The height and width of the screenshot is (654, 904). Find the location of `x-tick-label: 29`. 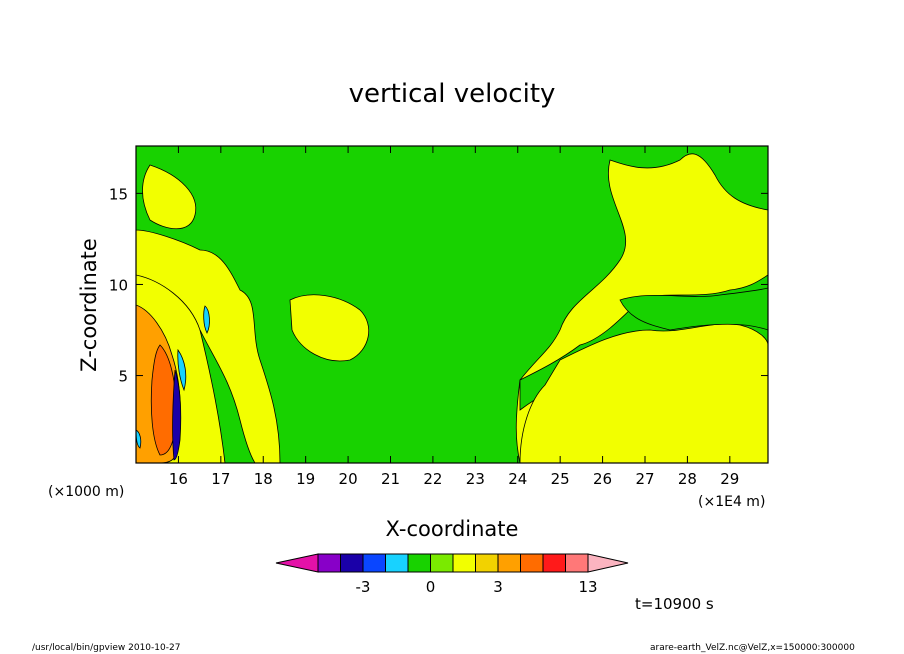

x-tick-label: 29 is located at coordinates (729, 479).